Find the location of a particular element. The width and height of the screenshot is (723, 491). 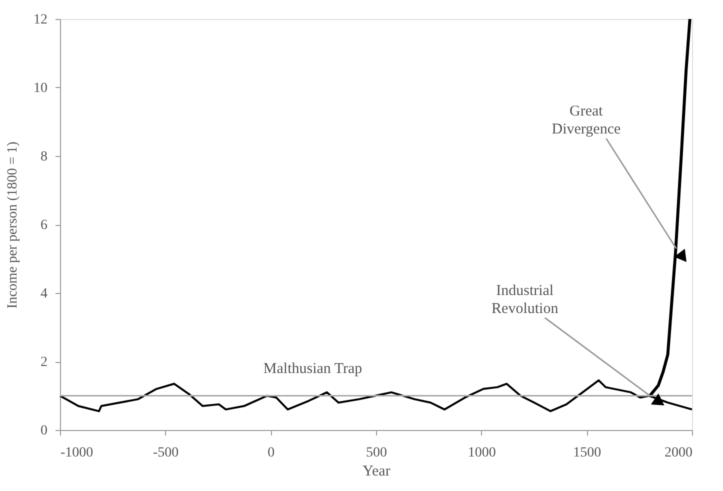

y-tick-label: 12 is located at coordinates (41, 20).